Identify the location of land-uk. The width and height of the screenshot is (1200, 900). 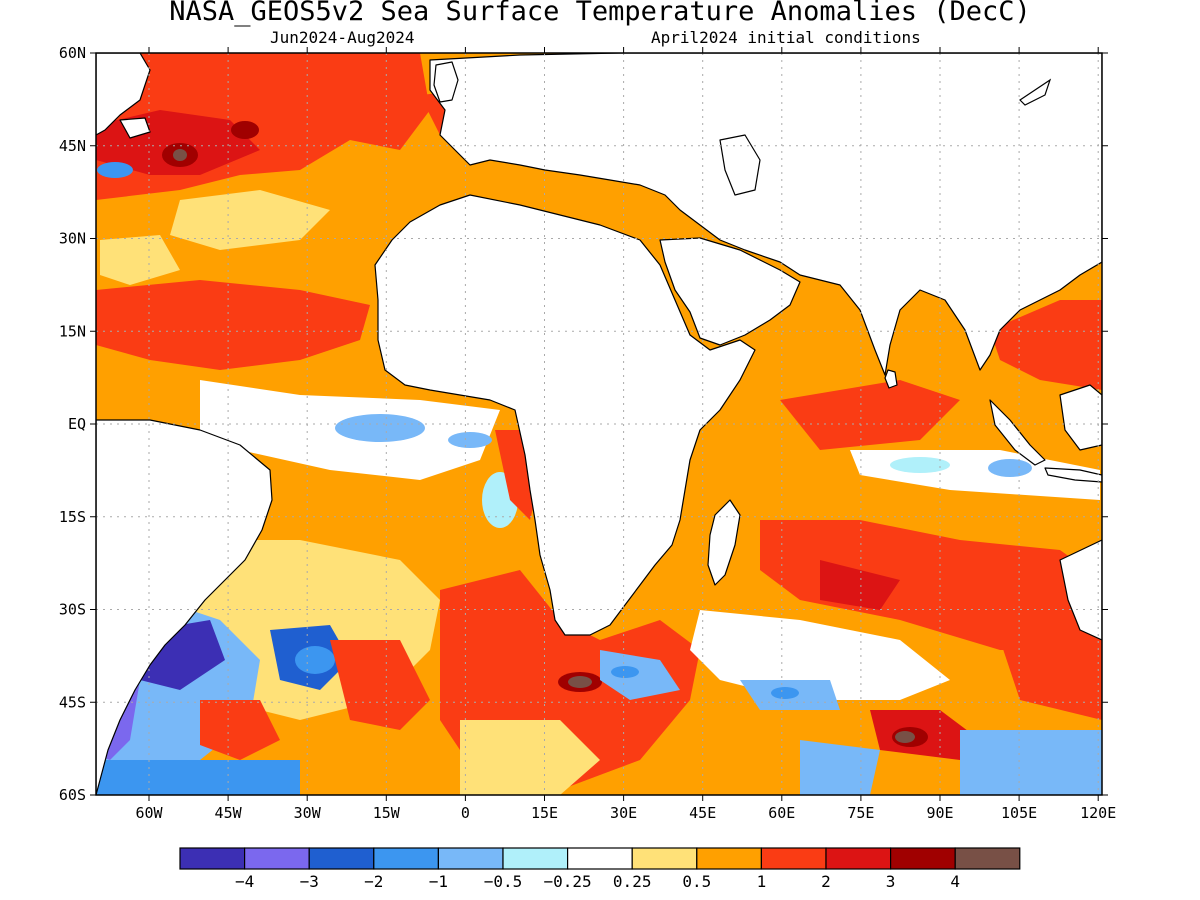
(446, 82).